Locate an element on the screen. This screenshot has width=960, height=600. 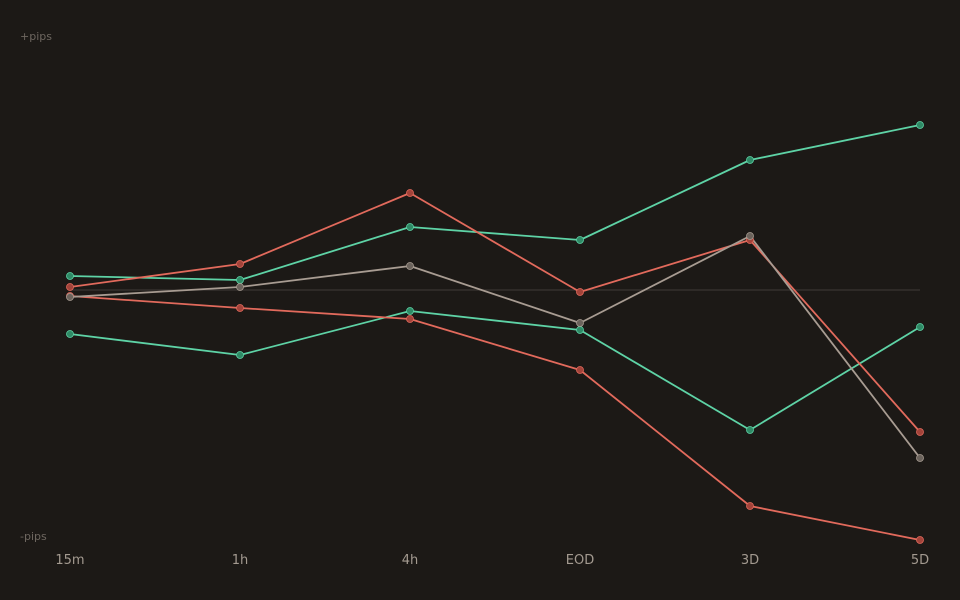
y-axis-top-label: +pips is located at coordinates (36, 36).